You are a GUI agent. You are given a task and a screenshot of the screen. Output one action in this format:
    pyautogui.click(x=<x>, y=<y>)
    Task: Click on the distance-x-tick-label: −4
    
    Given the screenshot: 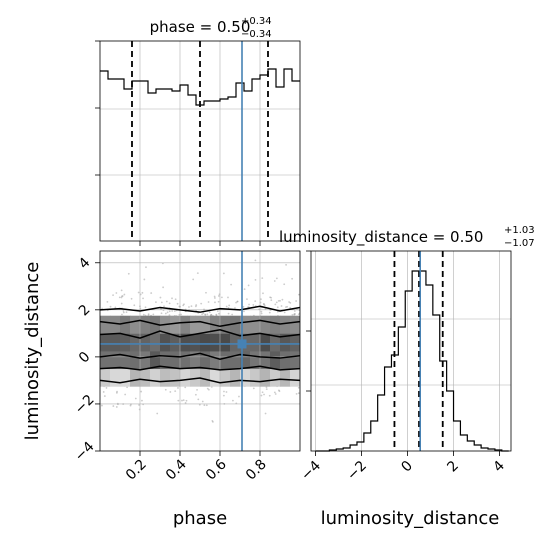 What is the action you would take?
    pyautogui.click(x=311, y=471)
    